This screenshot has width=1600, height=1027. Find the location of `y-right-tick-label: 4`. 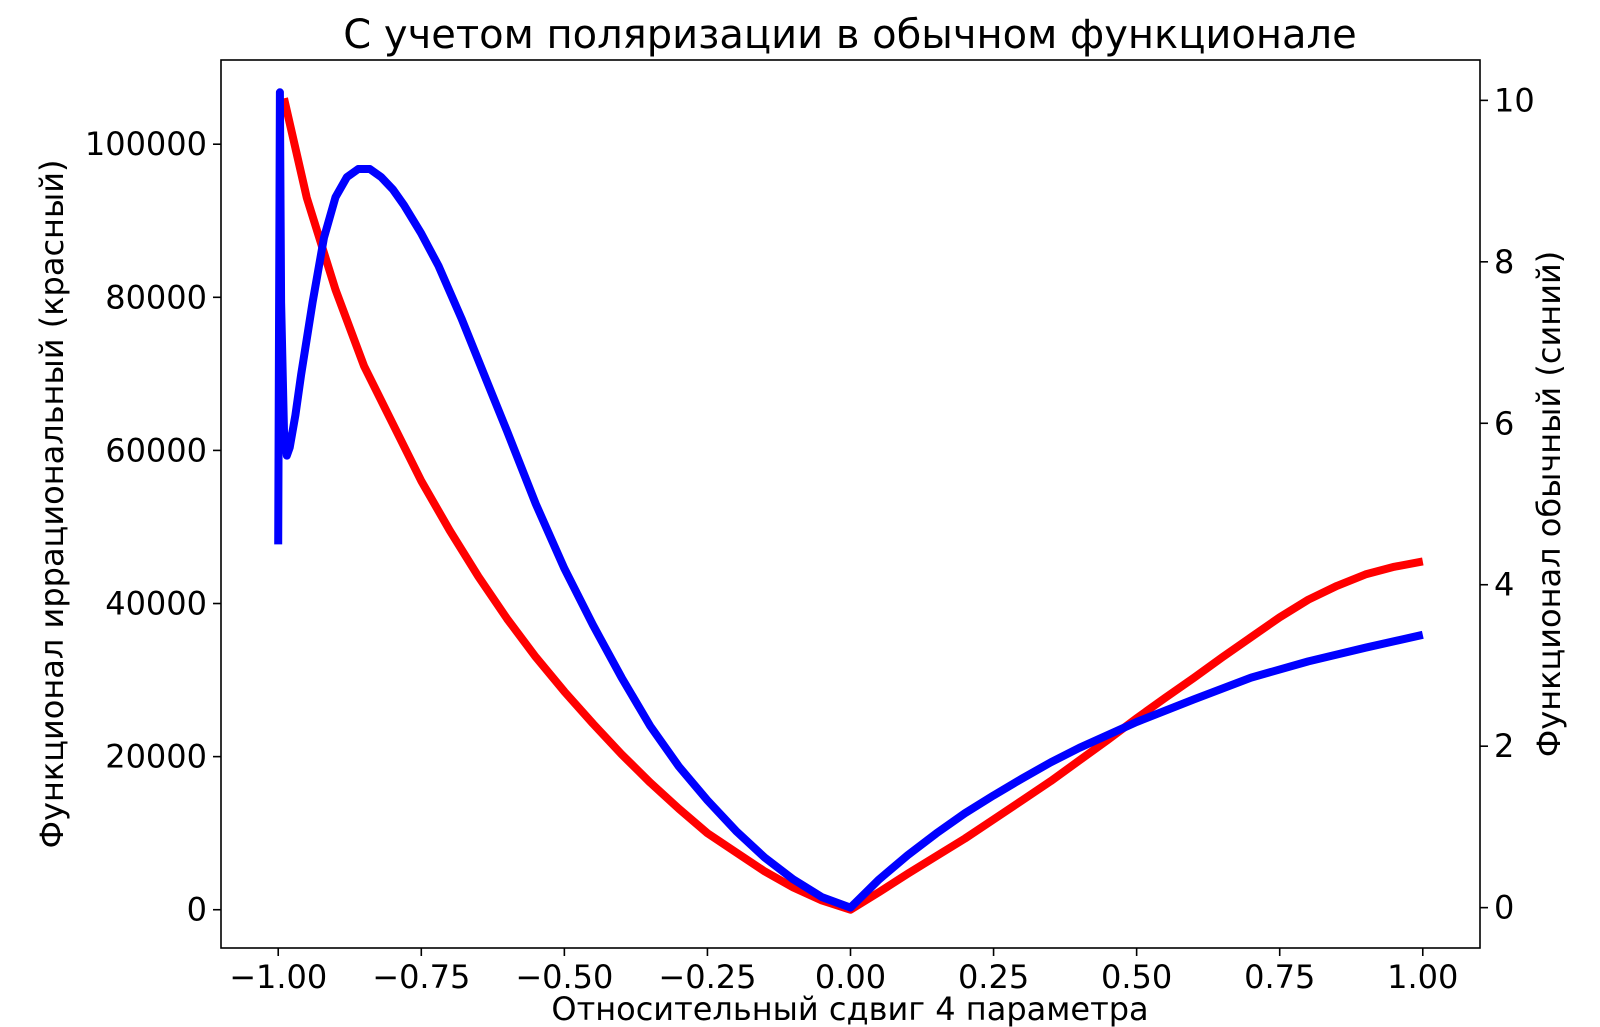

y-right-tick-label: 4 is located at coordinates (1504, 585).